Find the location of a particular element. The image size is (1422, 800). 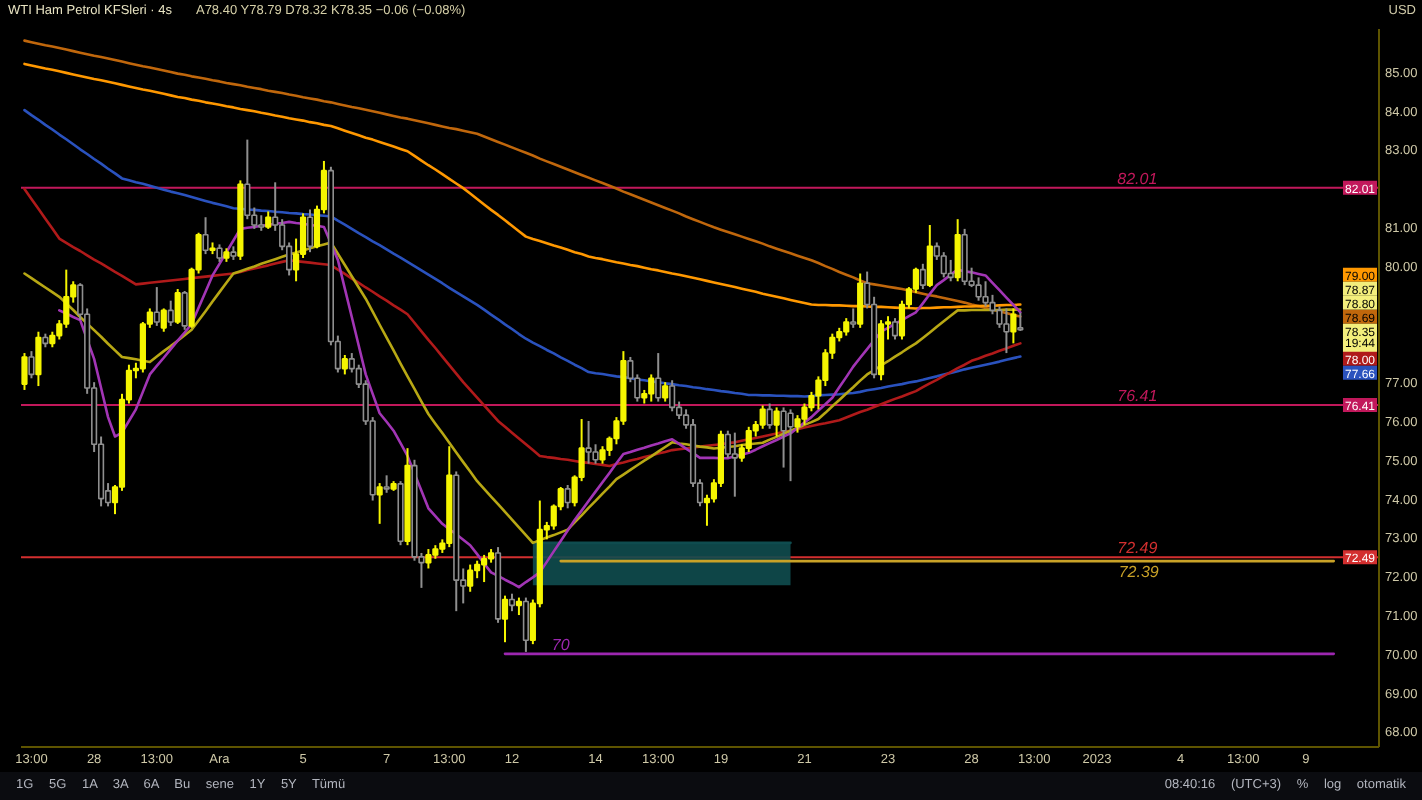

ref-line-label: 72.49 is located at coordinates (1138, 548).